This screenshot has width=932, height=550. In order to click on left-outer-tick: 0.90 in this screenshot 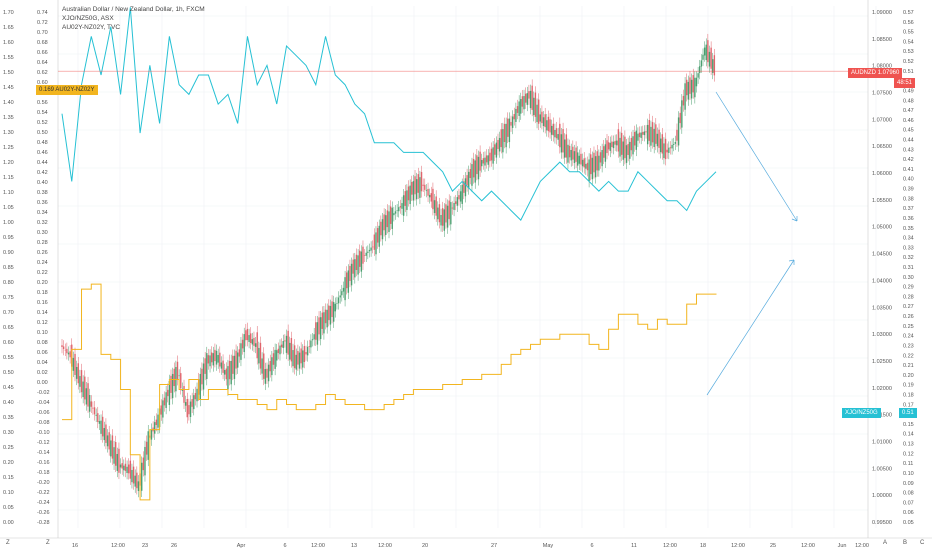, I will do `click(8, 253)`.